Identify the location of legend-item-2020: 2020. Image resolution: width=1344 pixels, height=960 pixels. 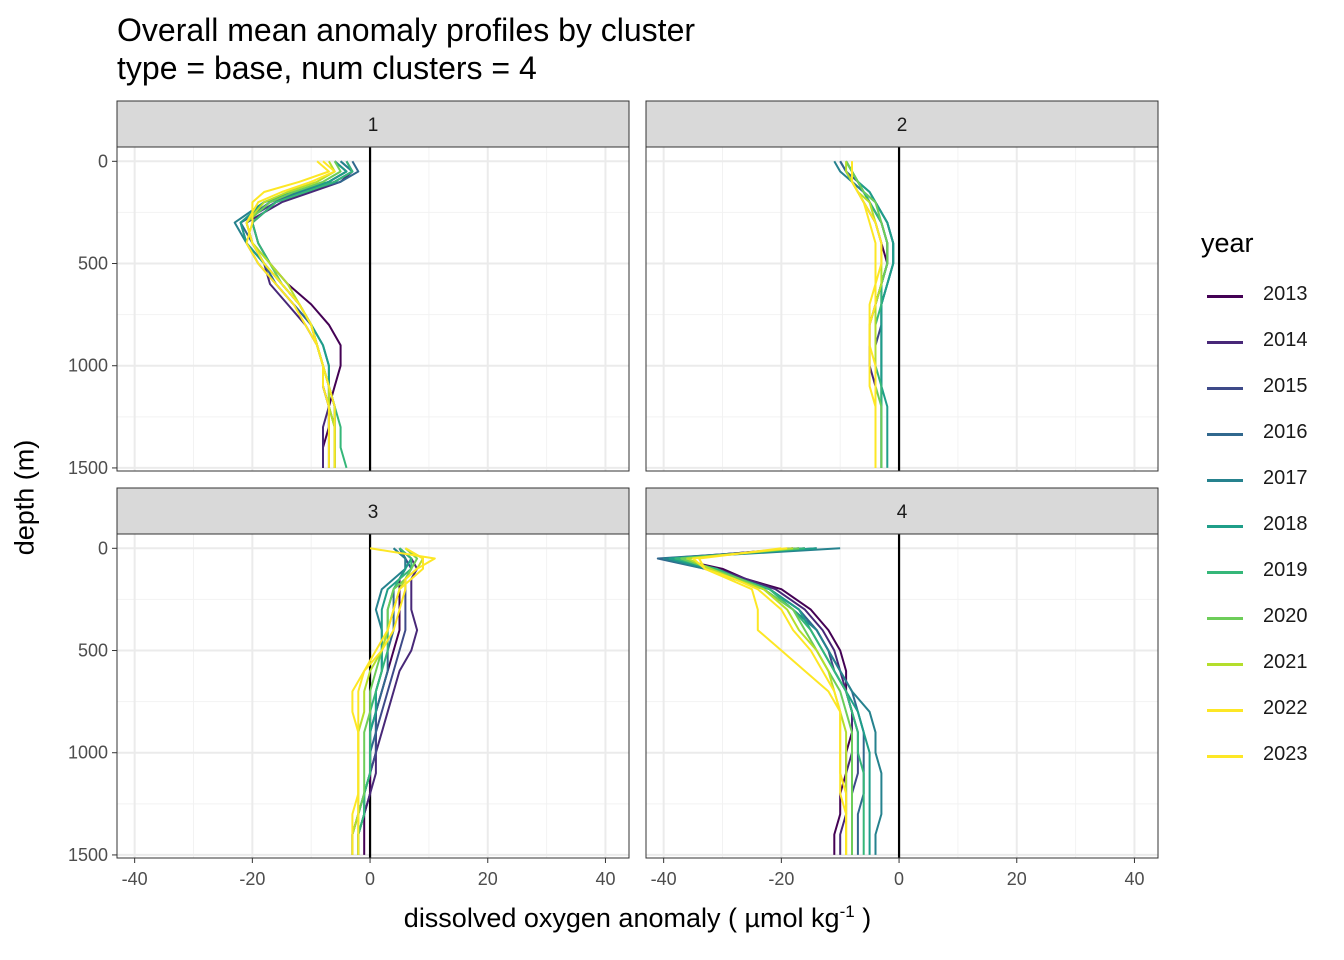
(1272, 618).